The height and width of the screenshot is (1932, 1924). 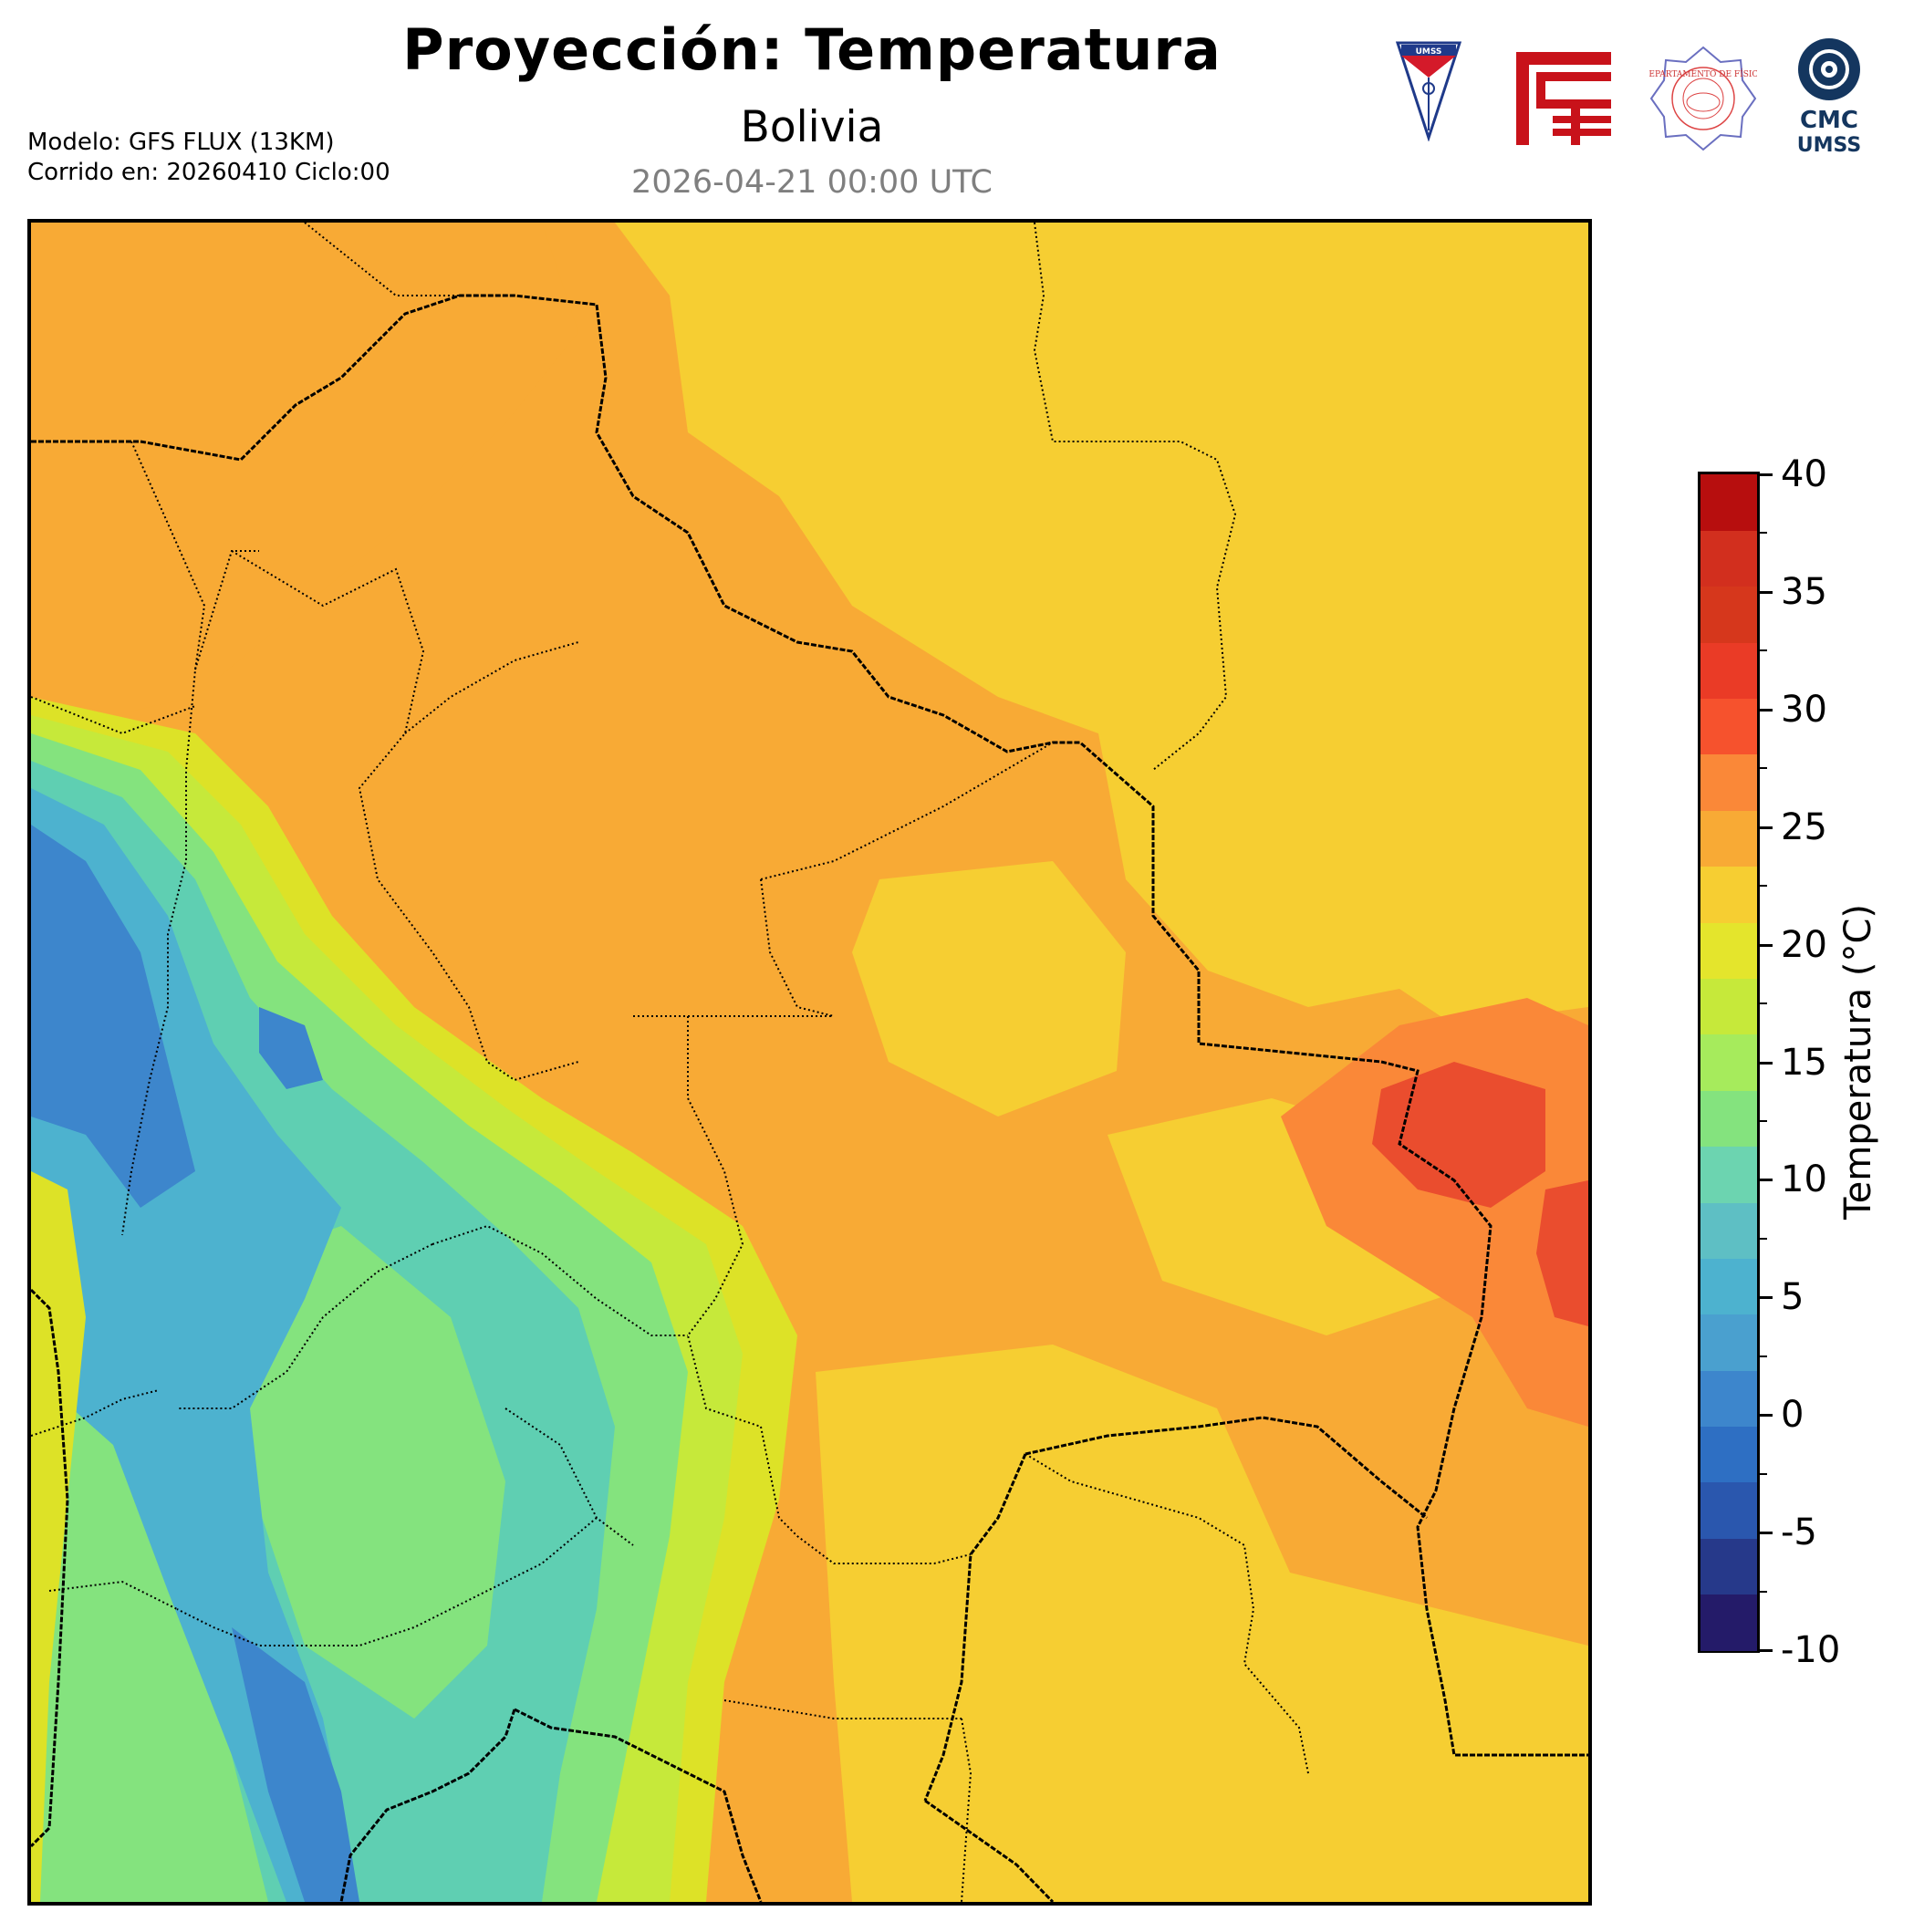 What do you see at coordinates (1829, 120) in the screenshot?
I see `svg-text: CMC` at bounding box center [1829, 120].